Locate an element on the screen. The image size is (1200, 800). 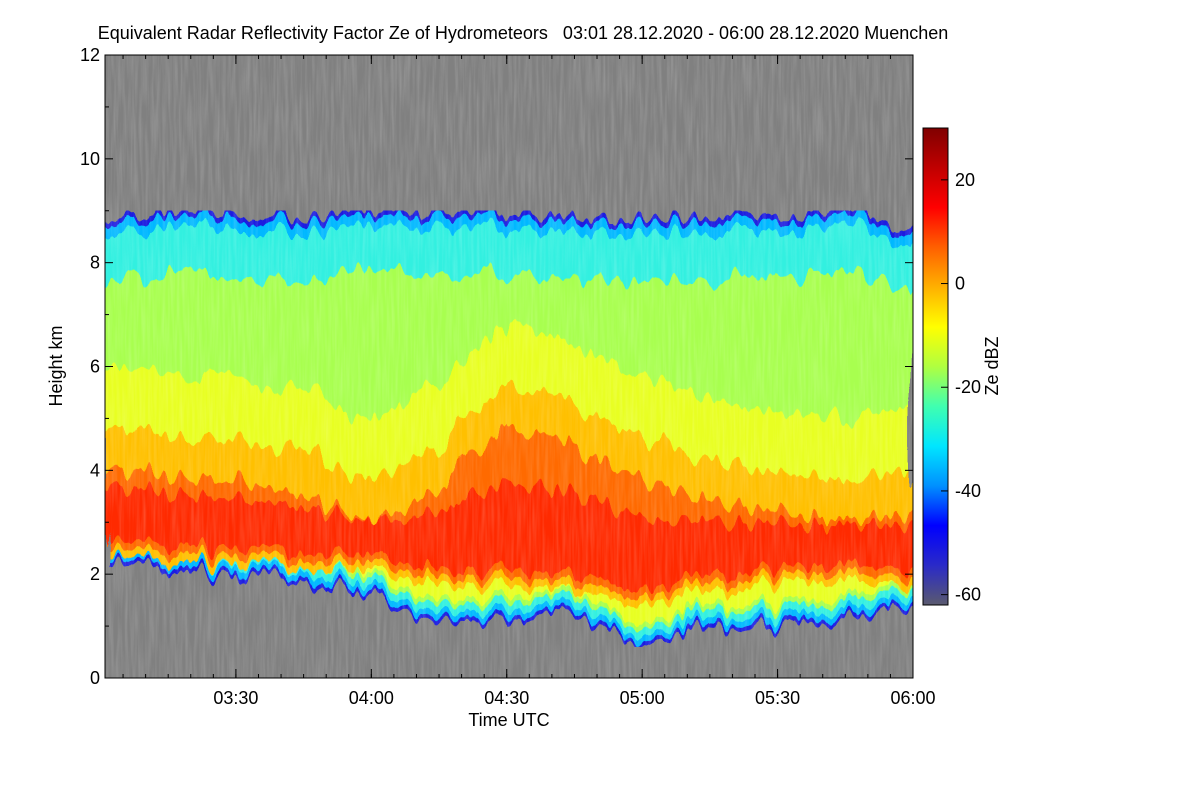
colorbar-tick-label: 0 is located at coordinates (960, 284).